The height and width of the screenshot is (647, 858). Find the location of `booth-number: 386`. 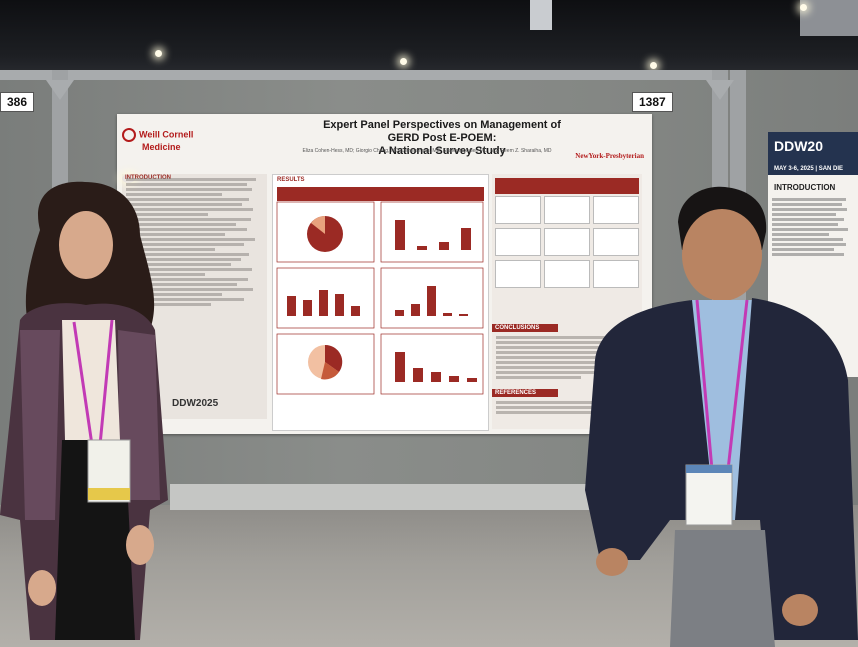

booth-number: 386 is located at coordinates (17, 102).